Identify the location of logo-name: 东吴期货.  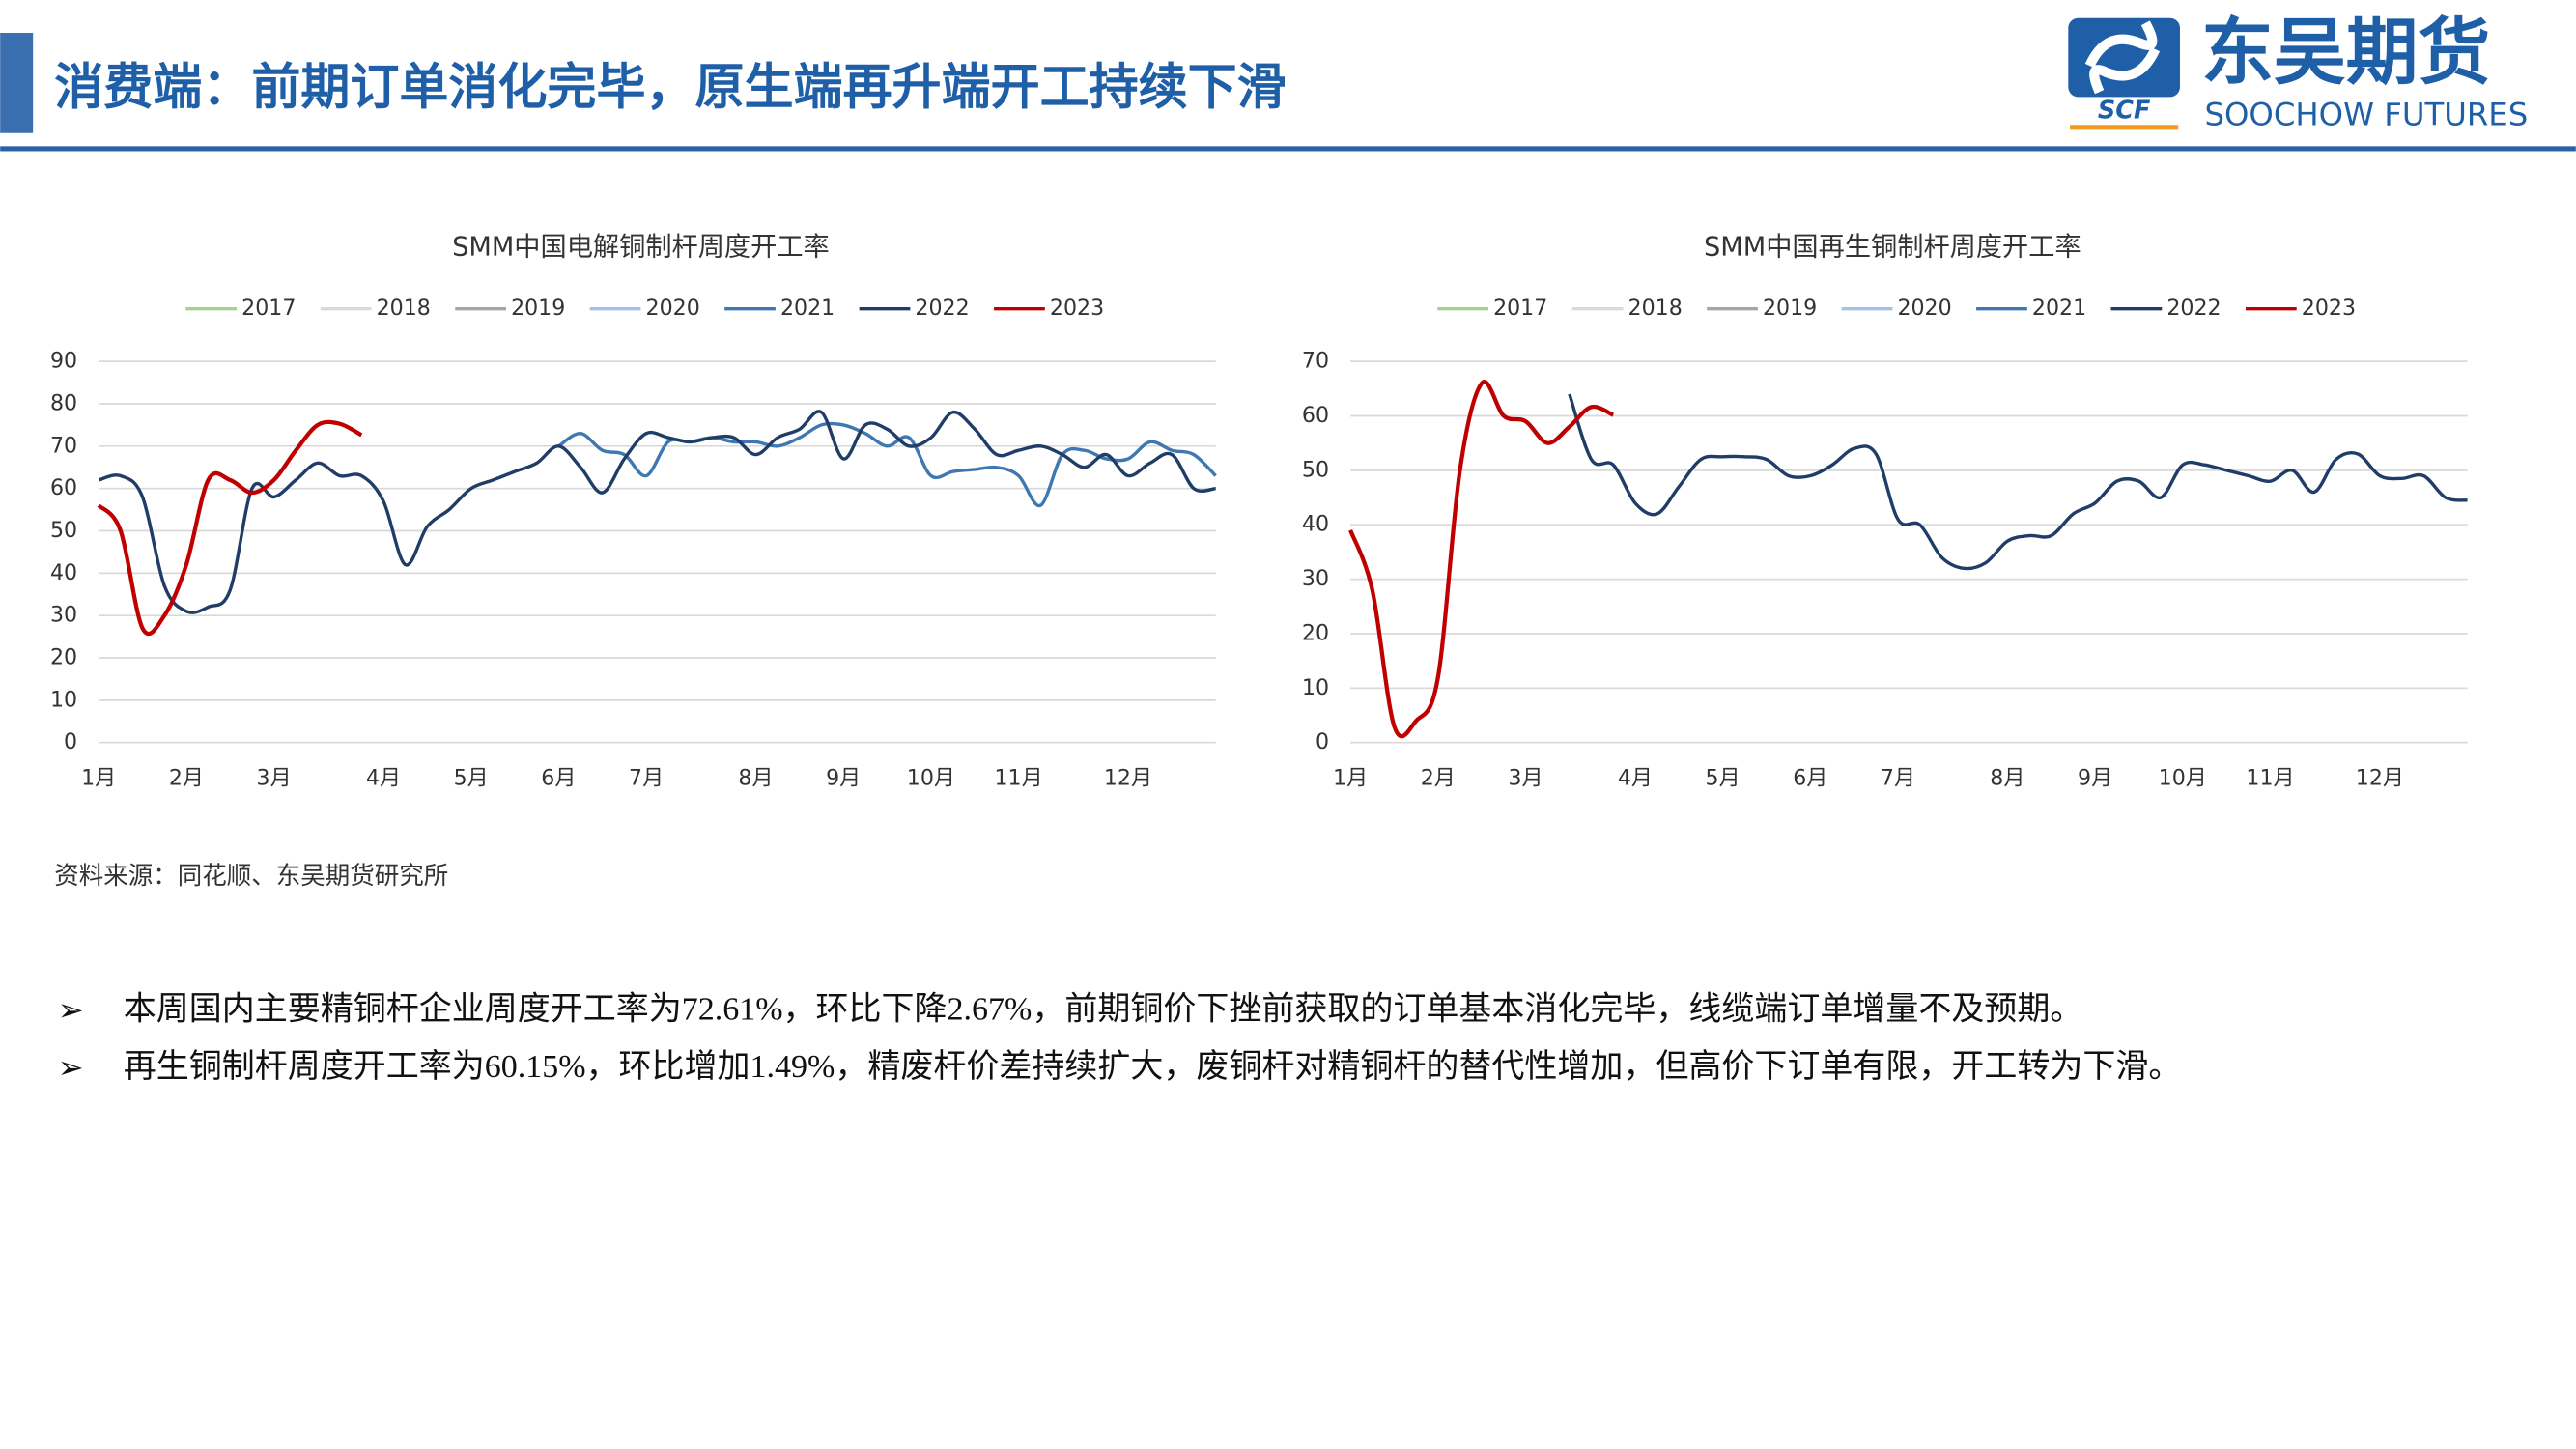
(2345, 53).